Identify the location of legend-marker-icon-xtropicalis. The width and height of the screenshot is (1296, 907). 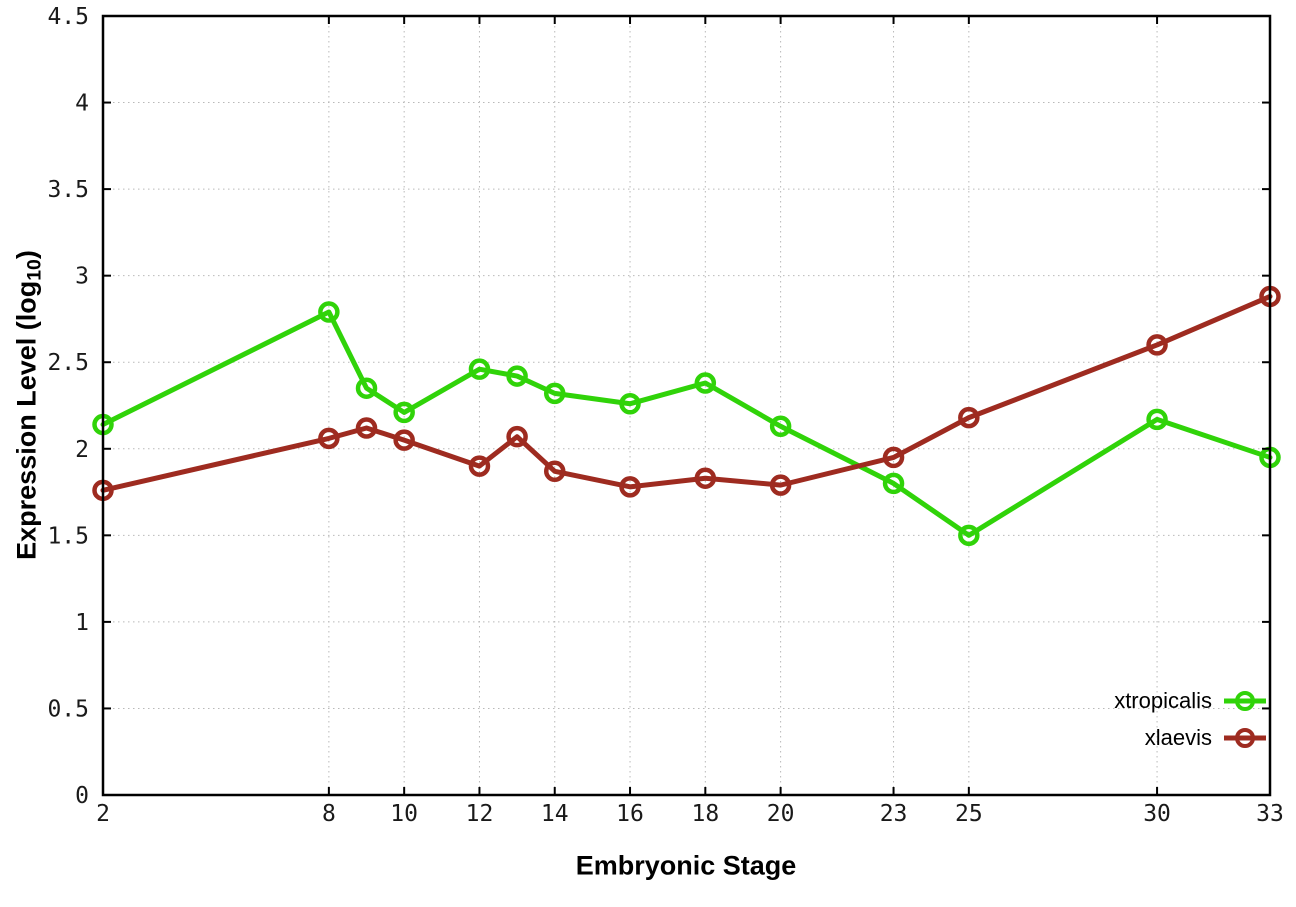
(1245, 700).